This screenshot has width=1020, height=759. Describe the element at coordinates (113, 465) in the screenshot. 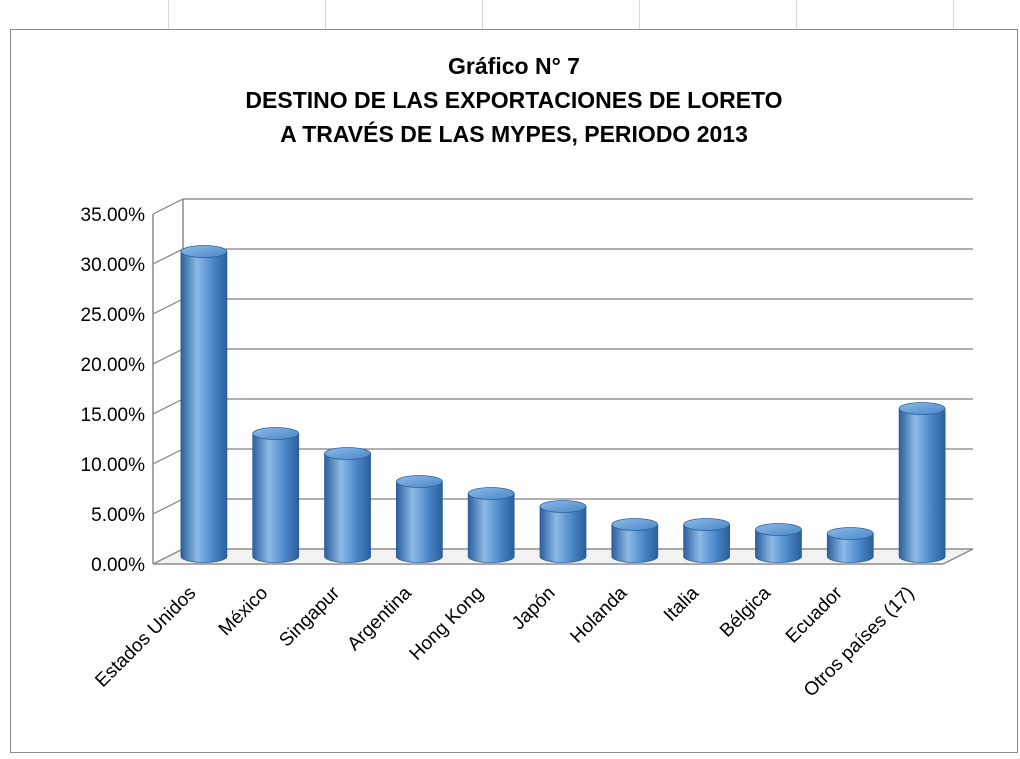

I see `y-tick-label: 10.00%` at that location.